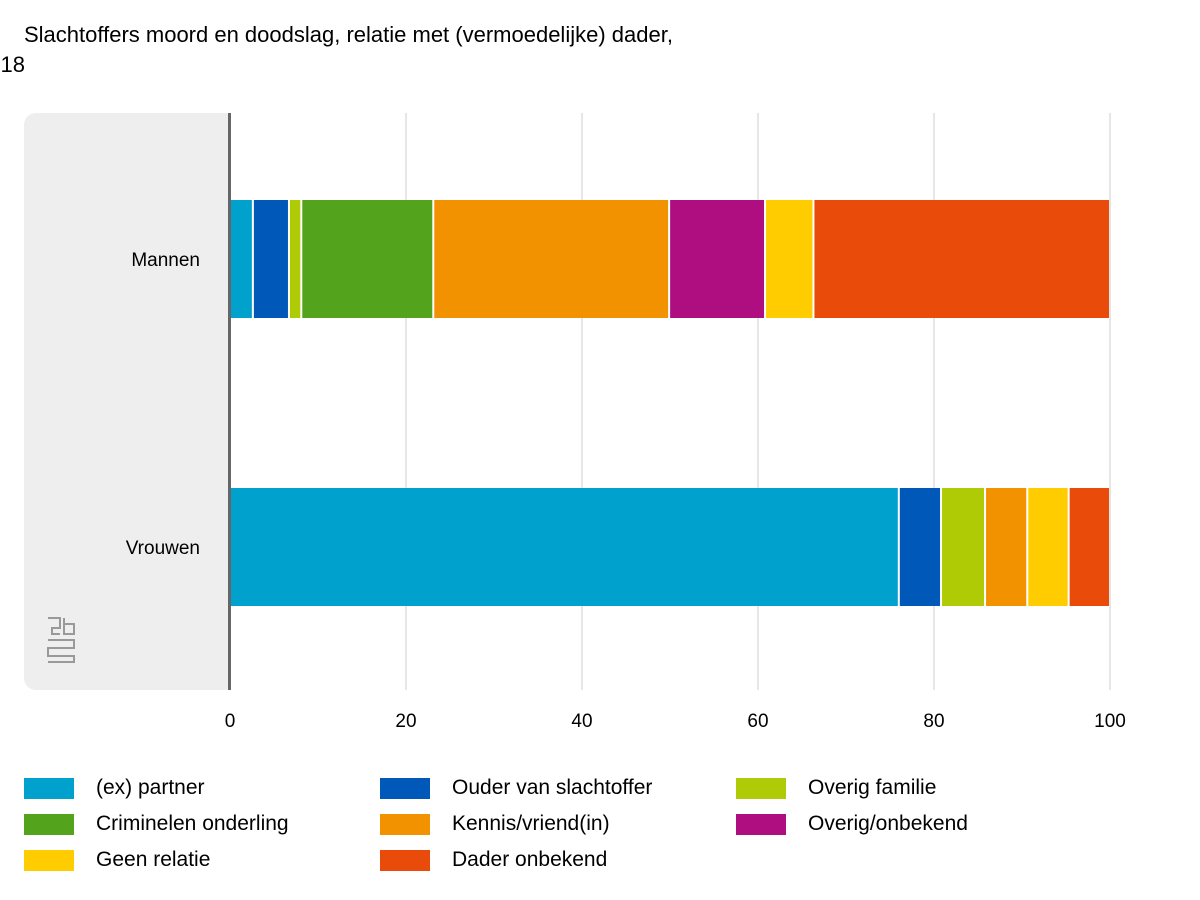  Describe the element at coordinates (127, 401) in the screenshot. I see `category-panel` at that location.